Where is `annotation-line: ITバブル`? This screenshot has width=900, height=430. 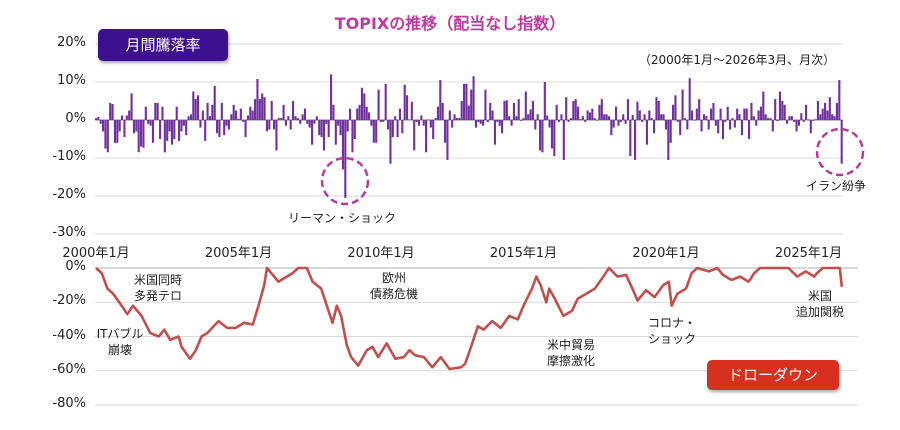 annotation-line: ITバブル is located at coordinates (120, 334).